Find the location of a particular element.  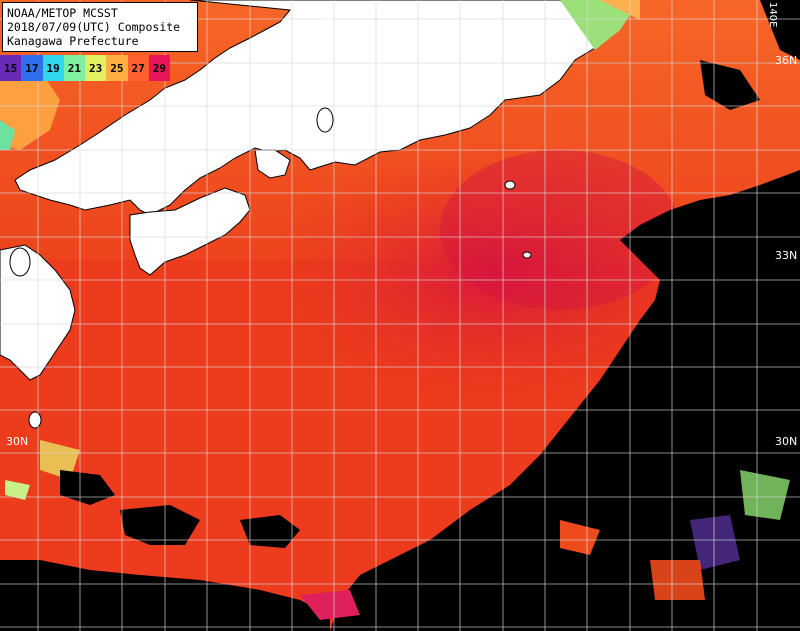

shikoku-land is located at coordinates (190, 231).